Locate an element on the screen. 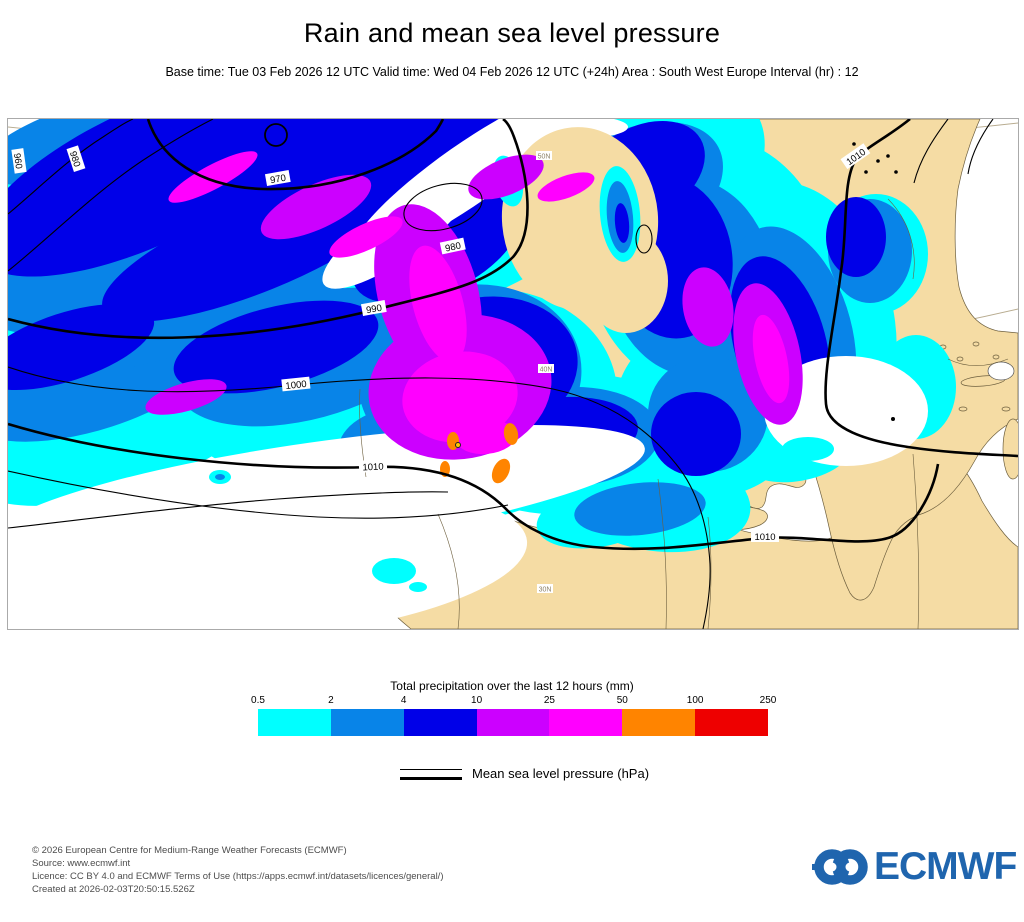 This screenshot has width=1024, height=922. graticule-label: 30N is located at coordinates (545, 590).